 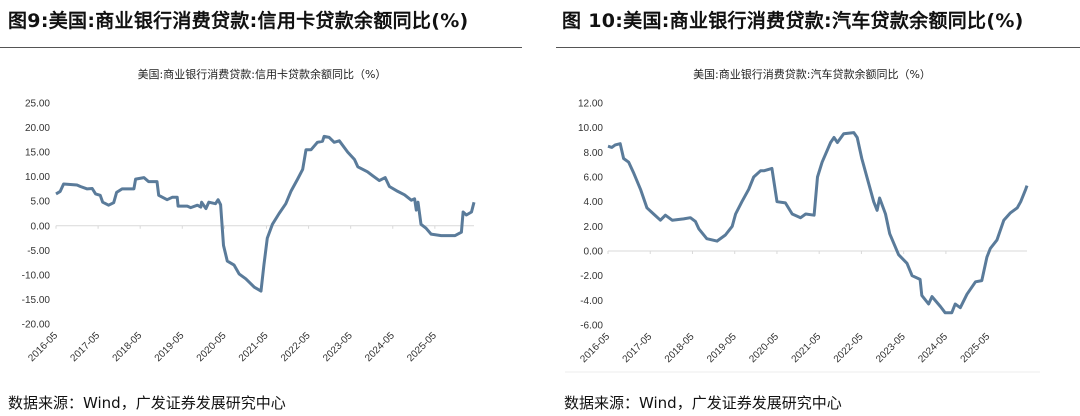 I want to click on y-tick-label: 8.00, so click(x=594, y=153).